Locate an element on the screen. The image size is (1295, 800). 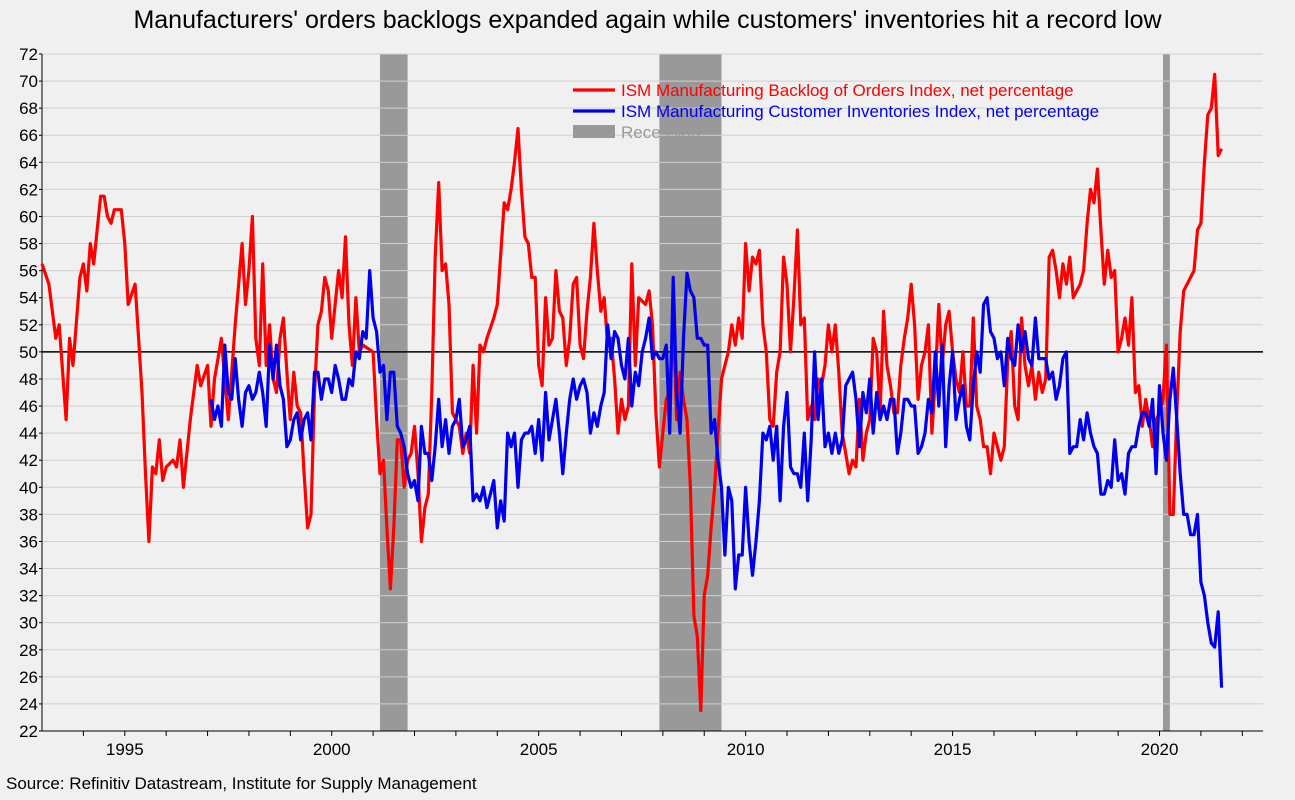
x-tick-label: 1995 is located at coordinates (125, 749).